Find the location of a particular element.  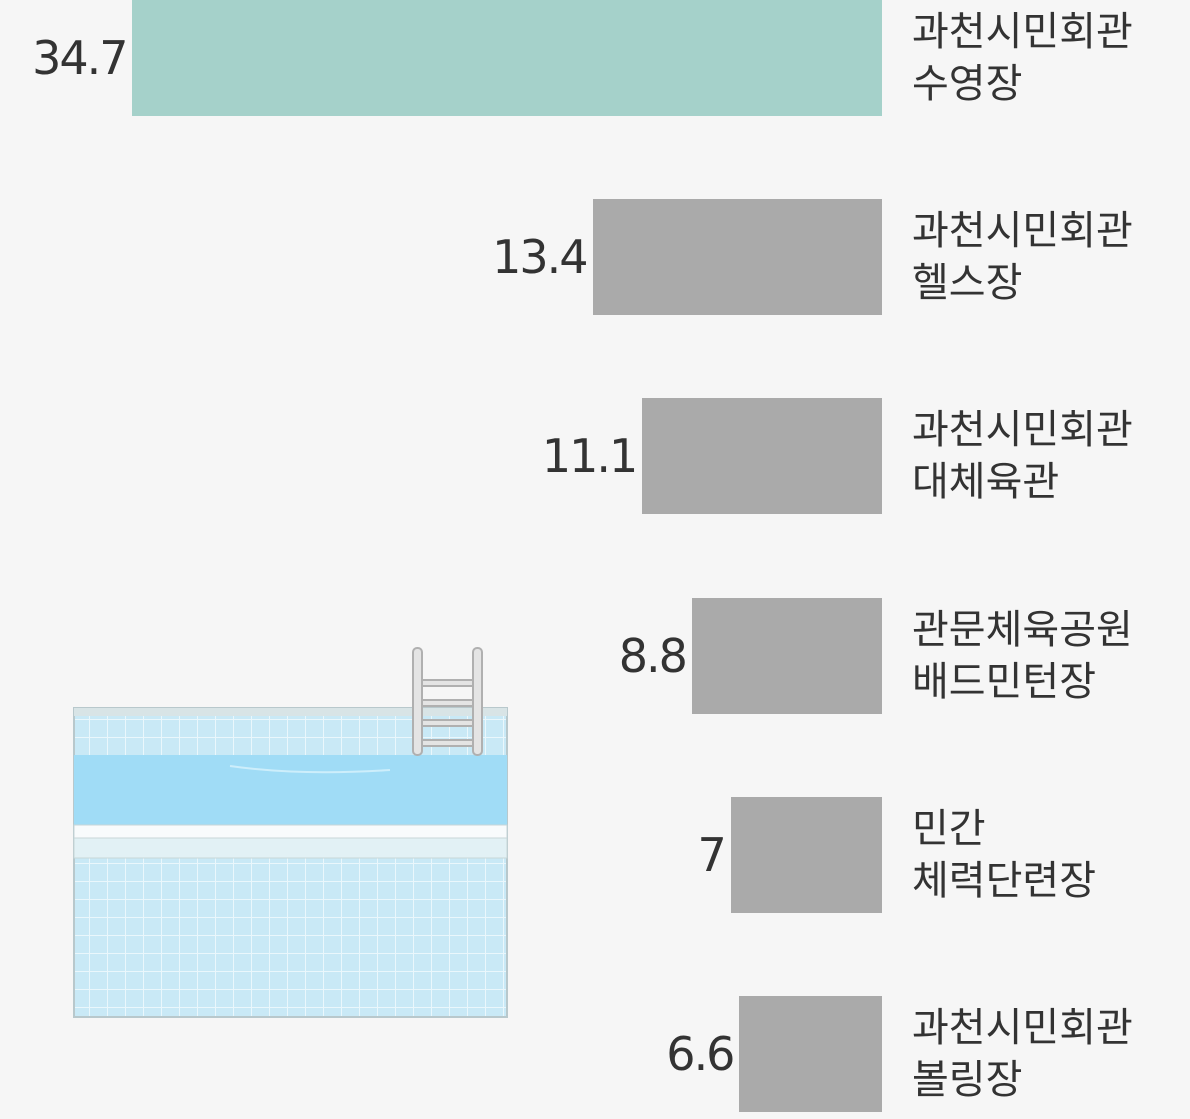

value-label: 34.7 is located at coordinates (80, 58).